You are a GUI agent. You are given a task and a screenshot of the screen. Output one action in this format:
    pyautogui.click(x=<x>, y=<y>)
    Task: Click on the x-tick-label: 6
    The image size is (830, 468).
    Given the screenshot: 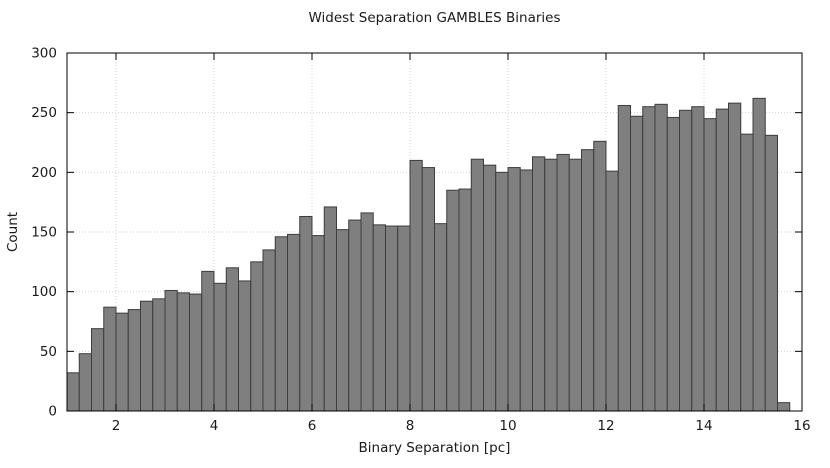 What is the action you would take?
    pyautogui.click(x=312, y=426)
    